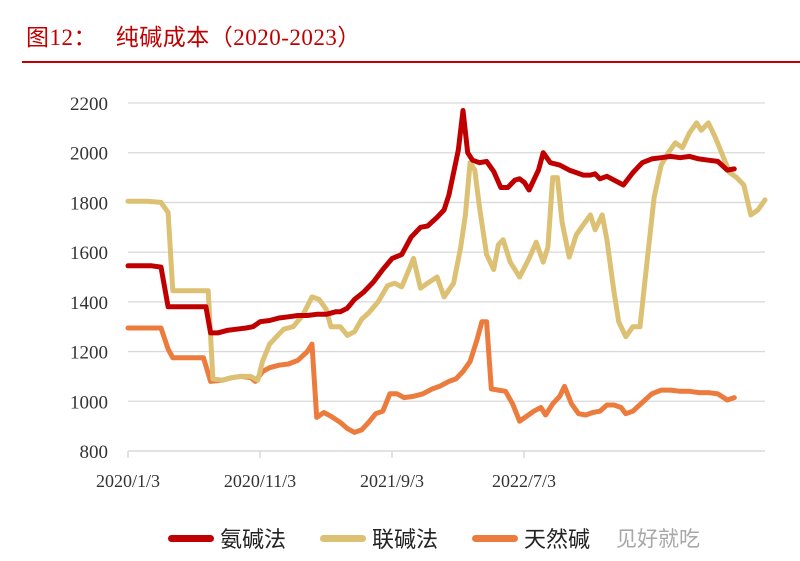 The height and width of the screenshot is (561, 800). I want to click on y-tick-label: 1400, so click(89, 303).